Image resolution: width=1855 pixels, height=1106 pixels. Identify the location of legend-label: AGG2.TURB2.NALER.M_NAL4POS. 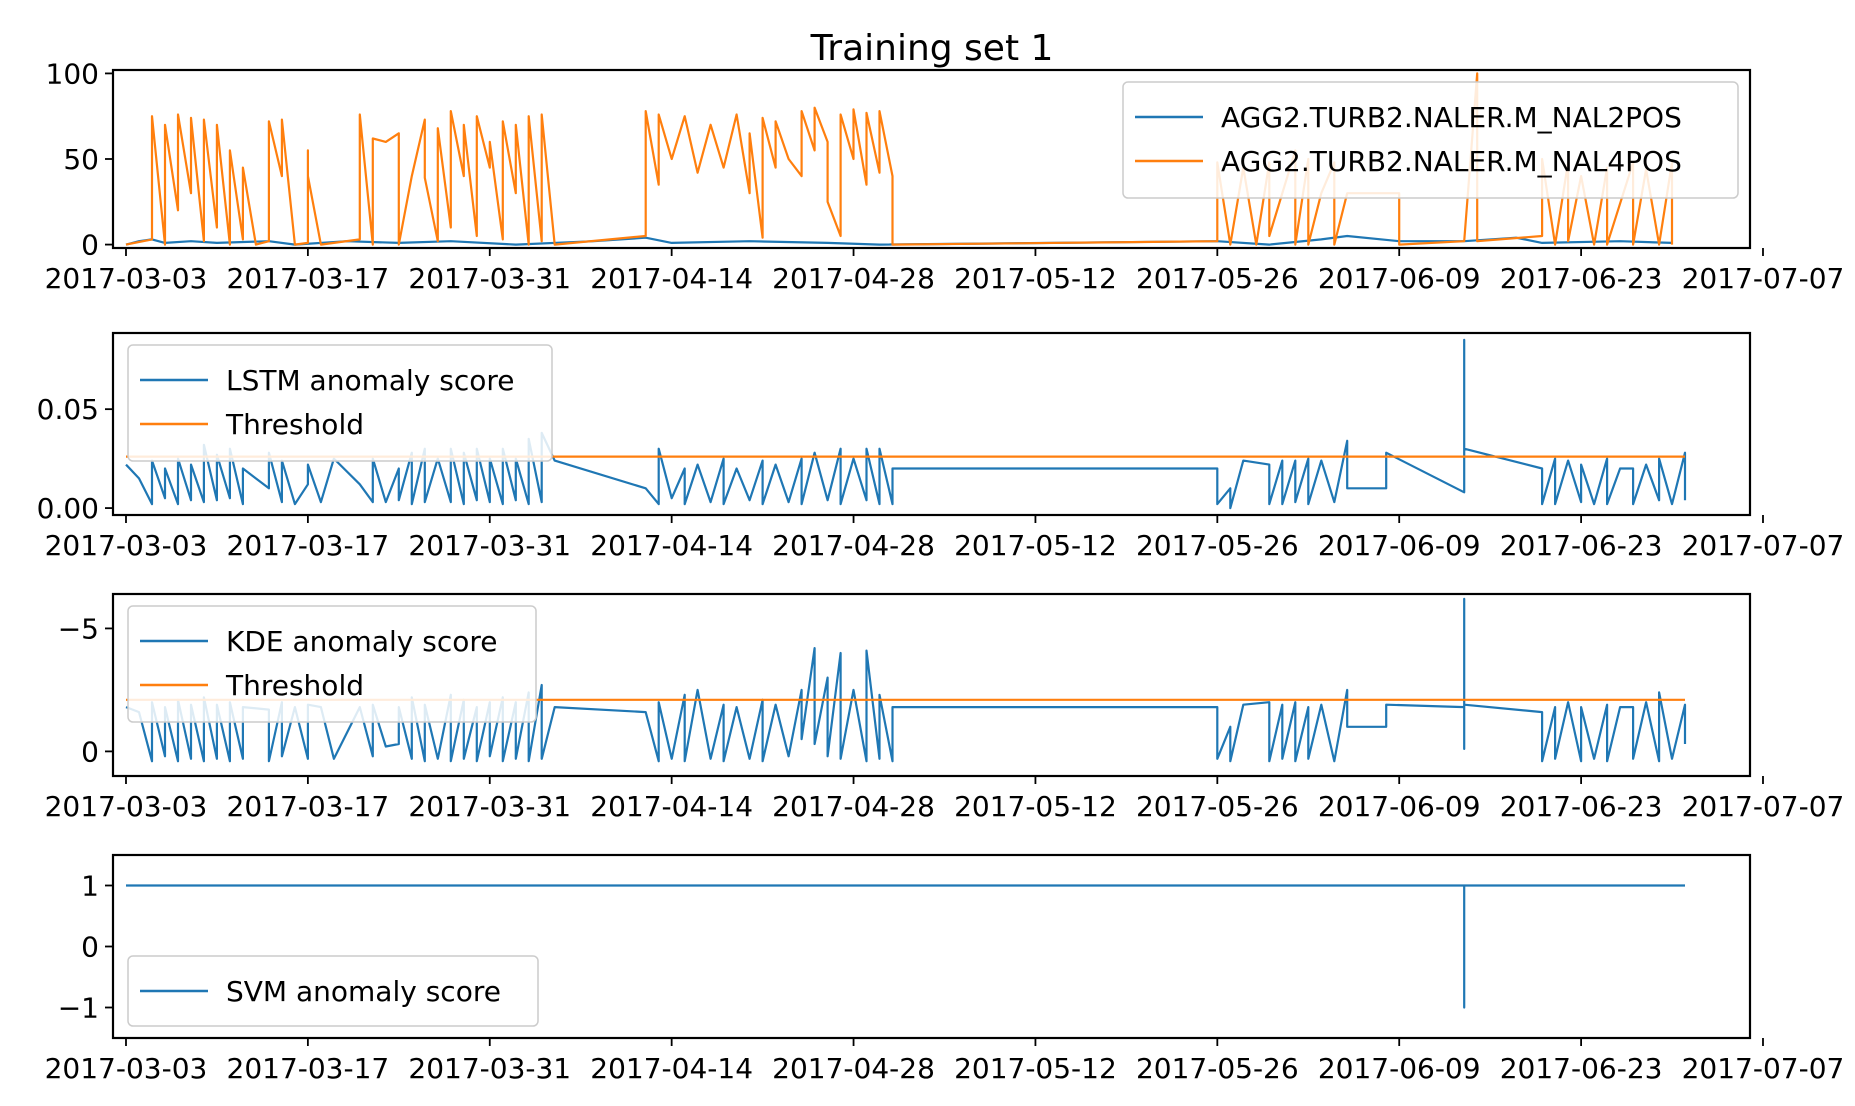
(1451, 161).